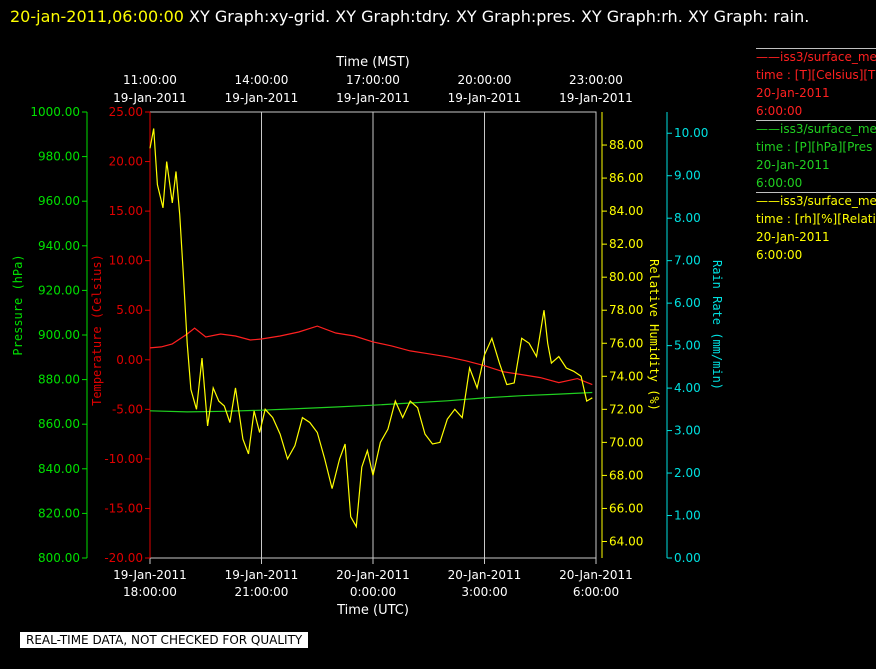 Image resolution: width=876 pixels, height=669 pixels. I want to click on rain-tick-label: 0.00, so click(687, 558).